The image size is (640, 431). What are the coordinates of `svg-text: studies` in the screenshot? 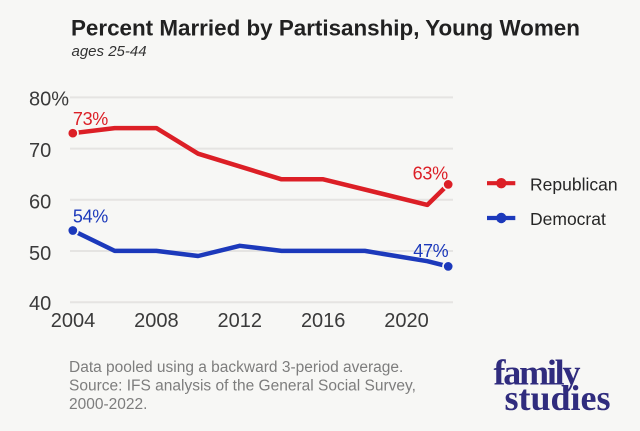 It's located at (558, 398).